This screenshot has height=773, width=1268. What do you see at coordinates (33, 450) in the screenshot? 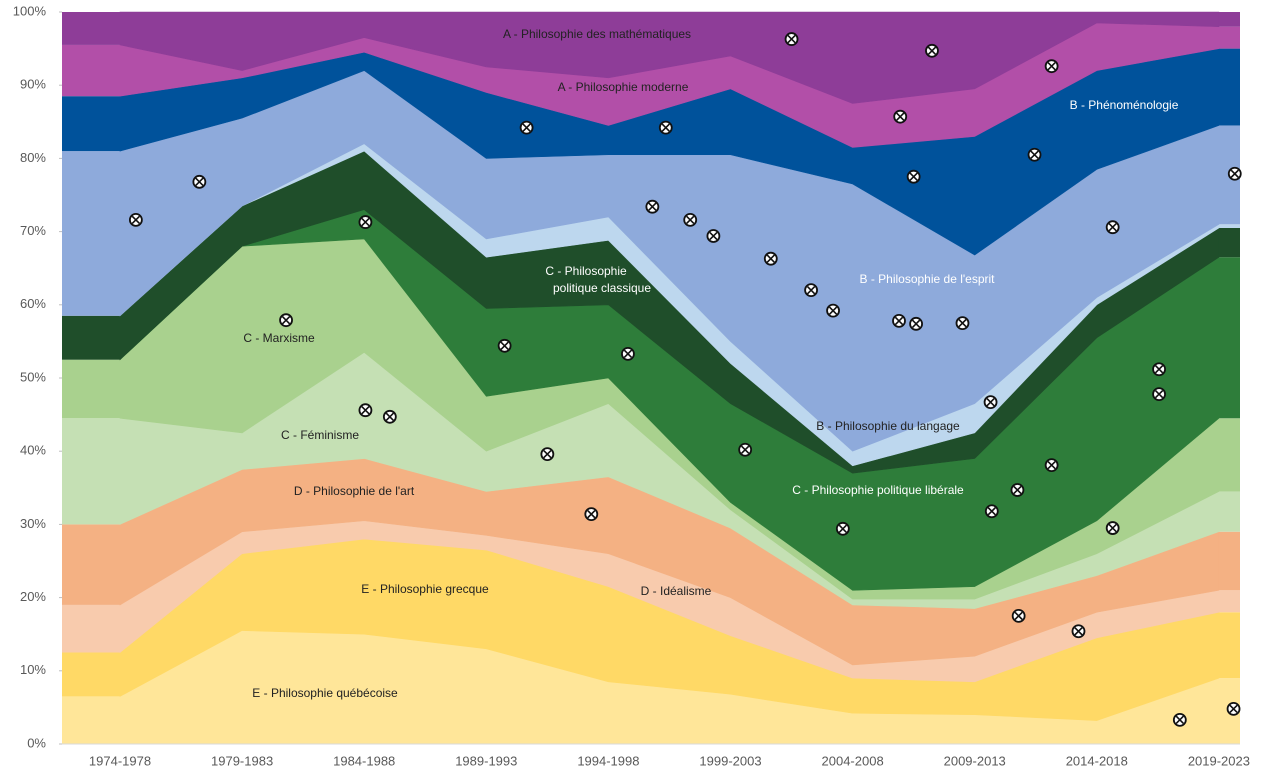
I see `y-tick-label: 40%` at bounding box center [33, 450].